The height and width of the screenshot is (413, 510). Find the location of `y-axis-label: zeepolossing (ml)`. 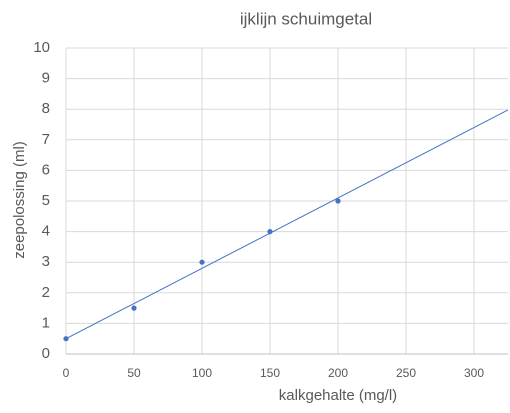

y-axis-label: zeepolossing (ml) is located at coordinates (19, 200).